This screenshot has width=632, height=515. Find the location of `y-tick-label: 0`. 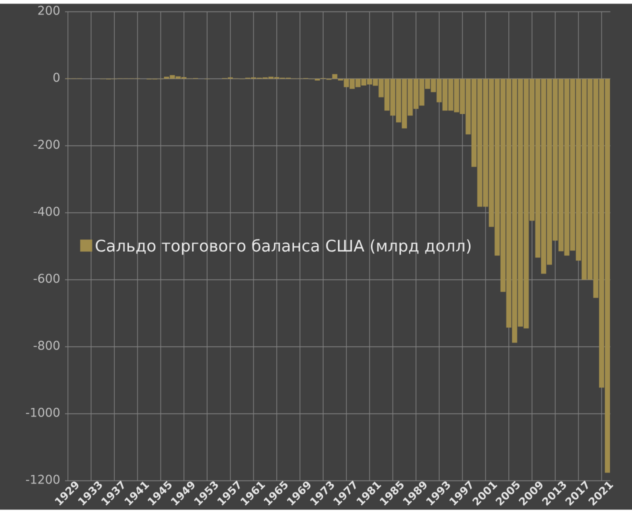

y-tick-label: 0 is located at coordinates (56, 77).